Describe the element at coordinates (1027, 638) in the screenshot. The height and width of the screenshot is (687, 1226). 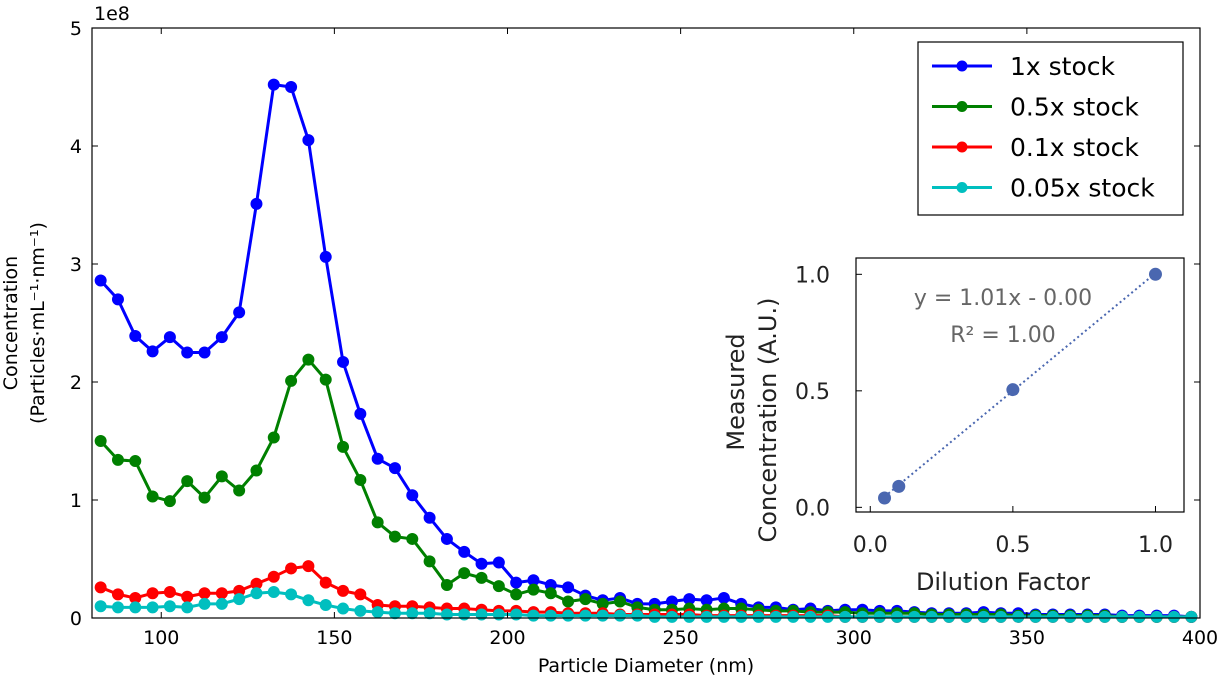
I see `x-tick-label: 350` at that location.